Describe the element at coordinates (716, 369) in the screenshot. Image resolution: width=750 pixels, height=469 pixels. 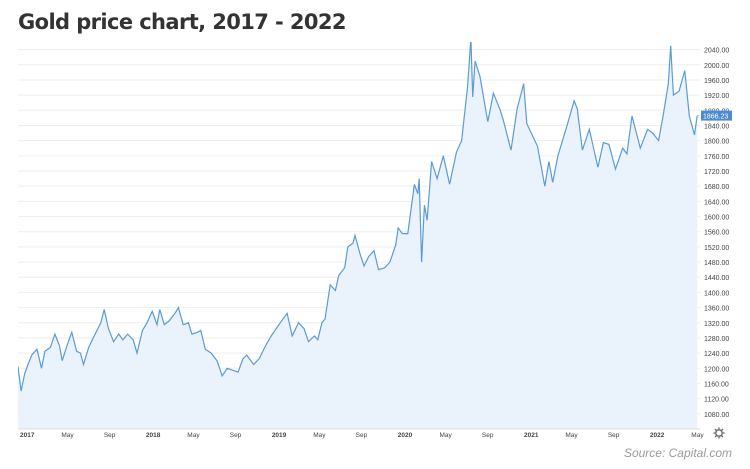
I see `y-tick-label: 1200.00` at that location.